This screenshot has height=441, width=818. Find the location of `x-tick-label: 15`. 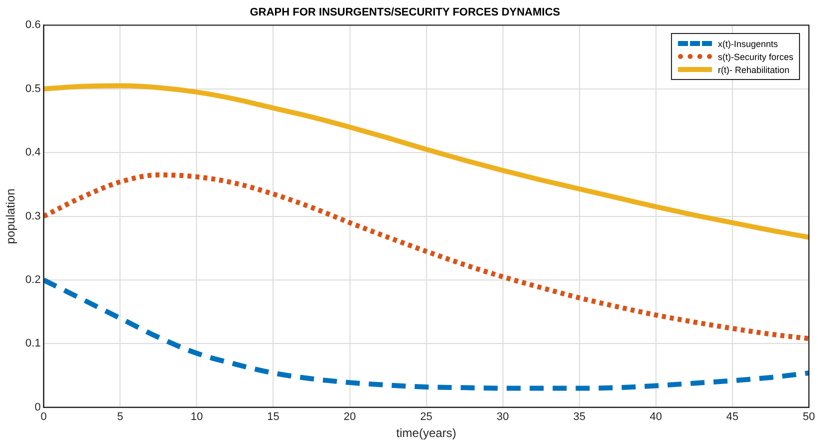

x-tick-label: 15 is located at coordinates (273, 417).